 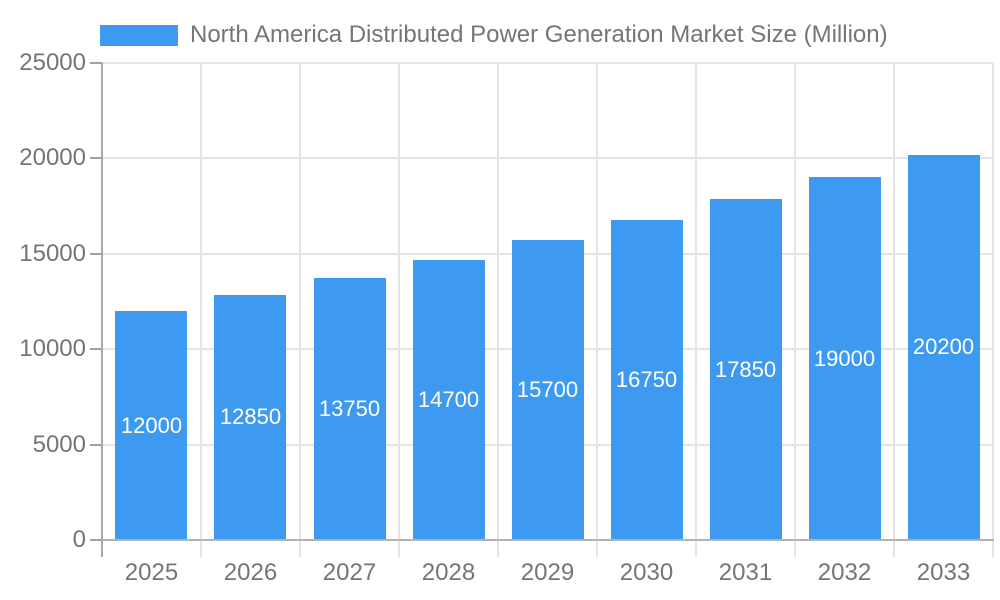 I want to click on bar: 14700, so click(x=448, y=399).